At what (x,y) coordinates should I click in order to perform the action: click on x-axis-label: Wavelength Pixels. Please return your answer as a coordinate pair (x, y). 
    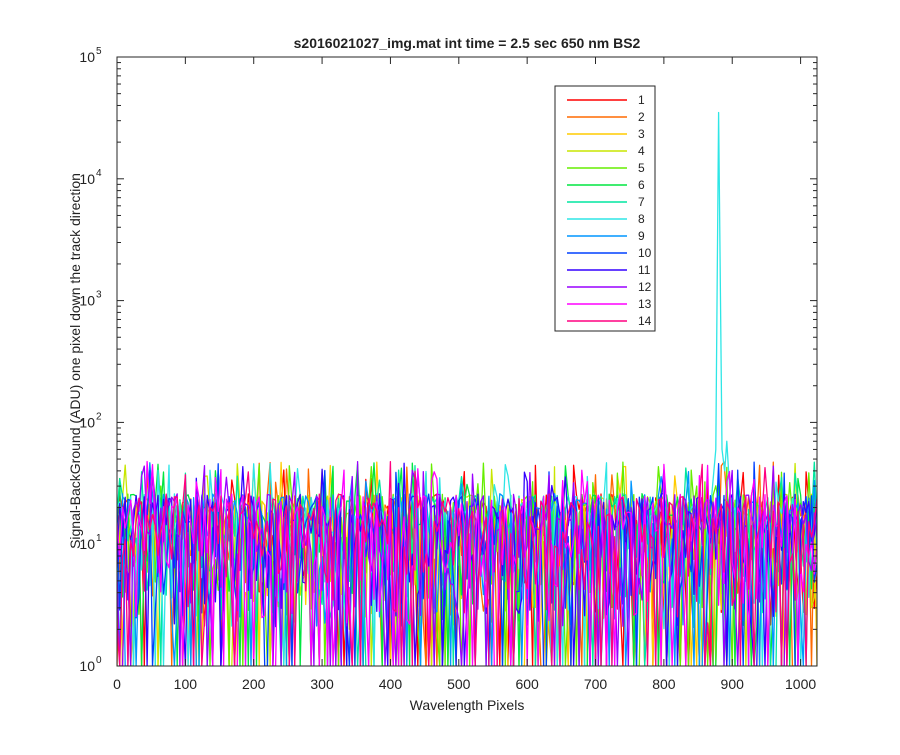
    Looking at the image, I should click on (467, 705).